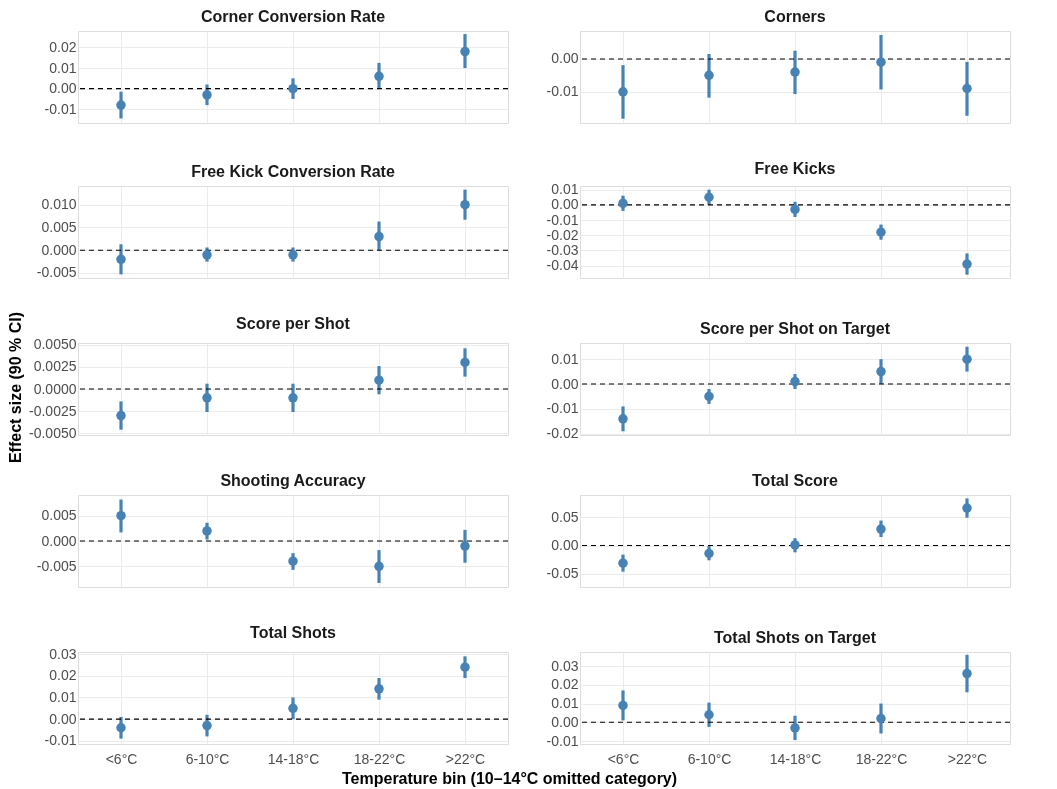 The height and width of the screenshot is (789, 1057). I want to click on y-tick-label: -0.0050, so click(53, 432).